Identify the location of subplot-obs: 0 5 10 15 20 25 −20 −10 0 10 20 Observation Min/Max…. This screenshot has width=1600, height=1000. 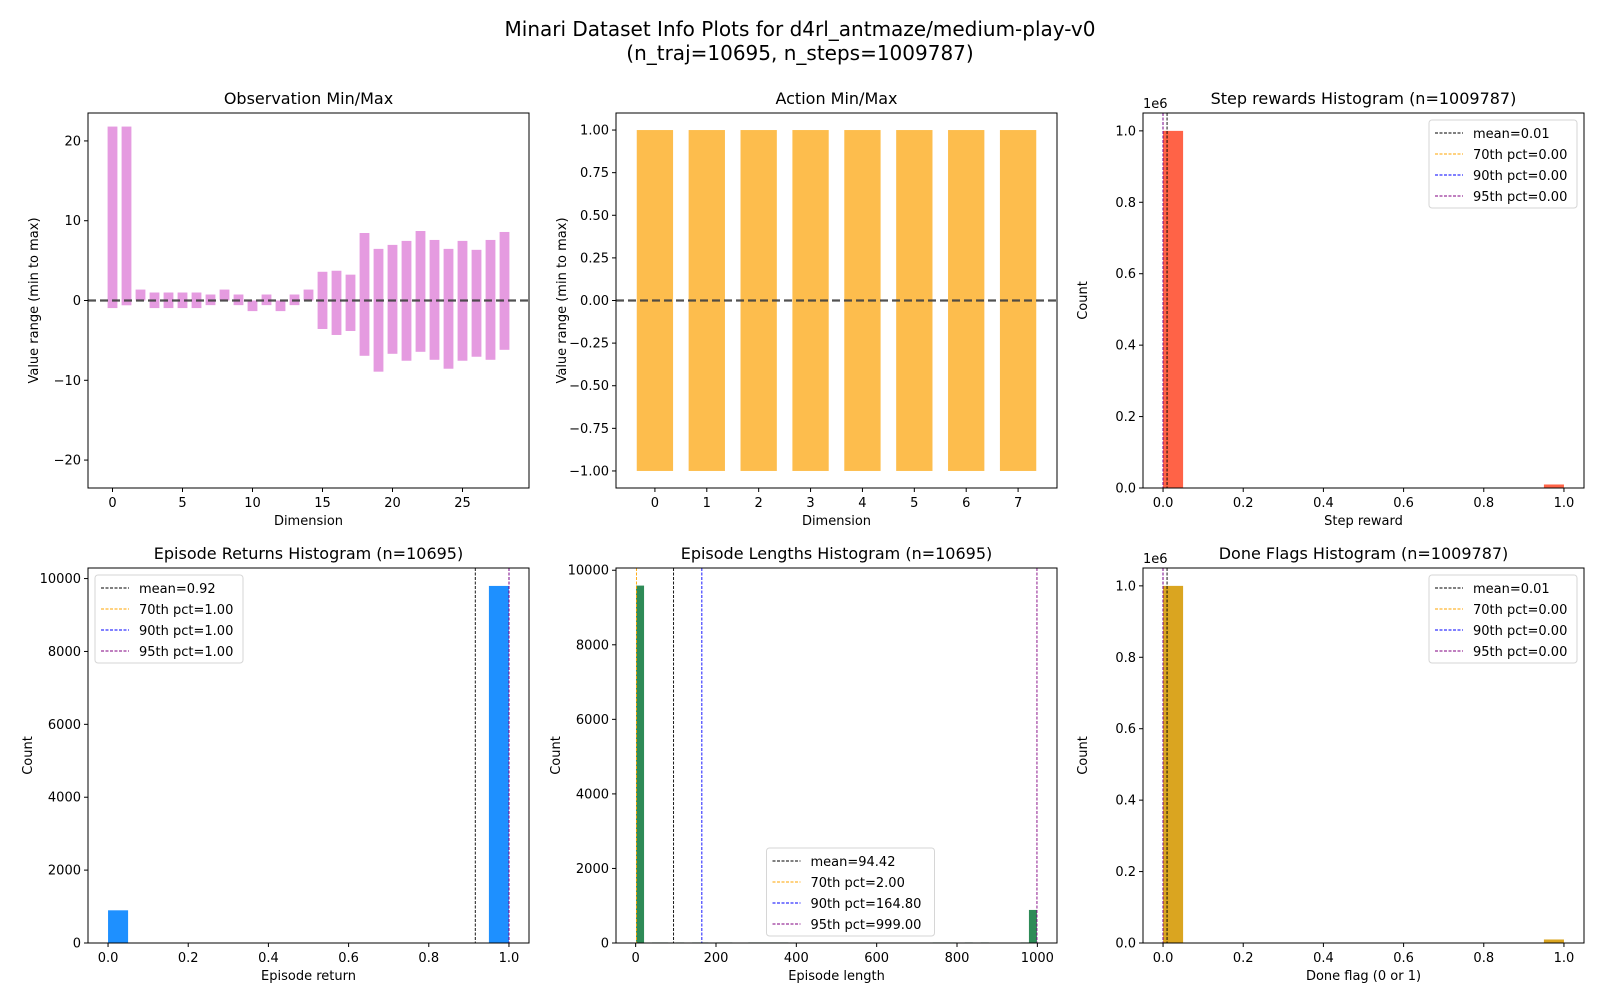
(278, 309).